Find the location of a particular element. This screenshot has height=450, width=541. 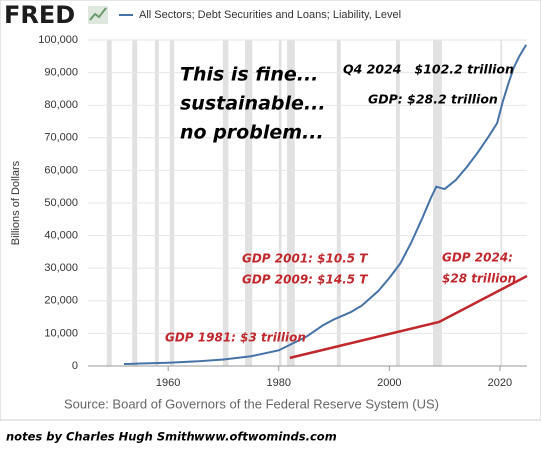

y-tick-label: 90,000 is located at coordinates (61, 73).